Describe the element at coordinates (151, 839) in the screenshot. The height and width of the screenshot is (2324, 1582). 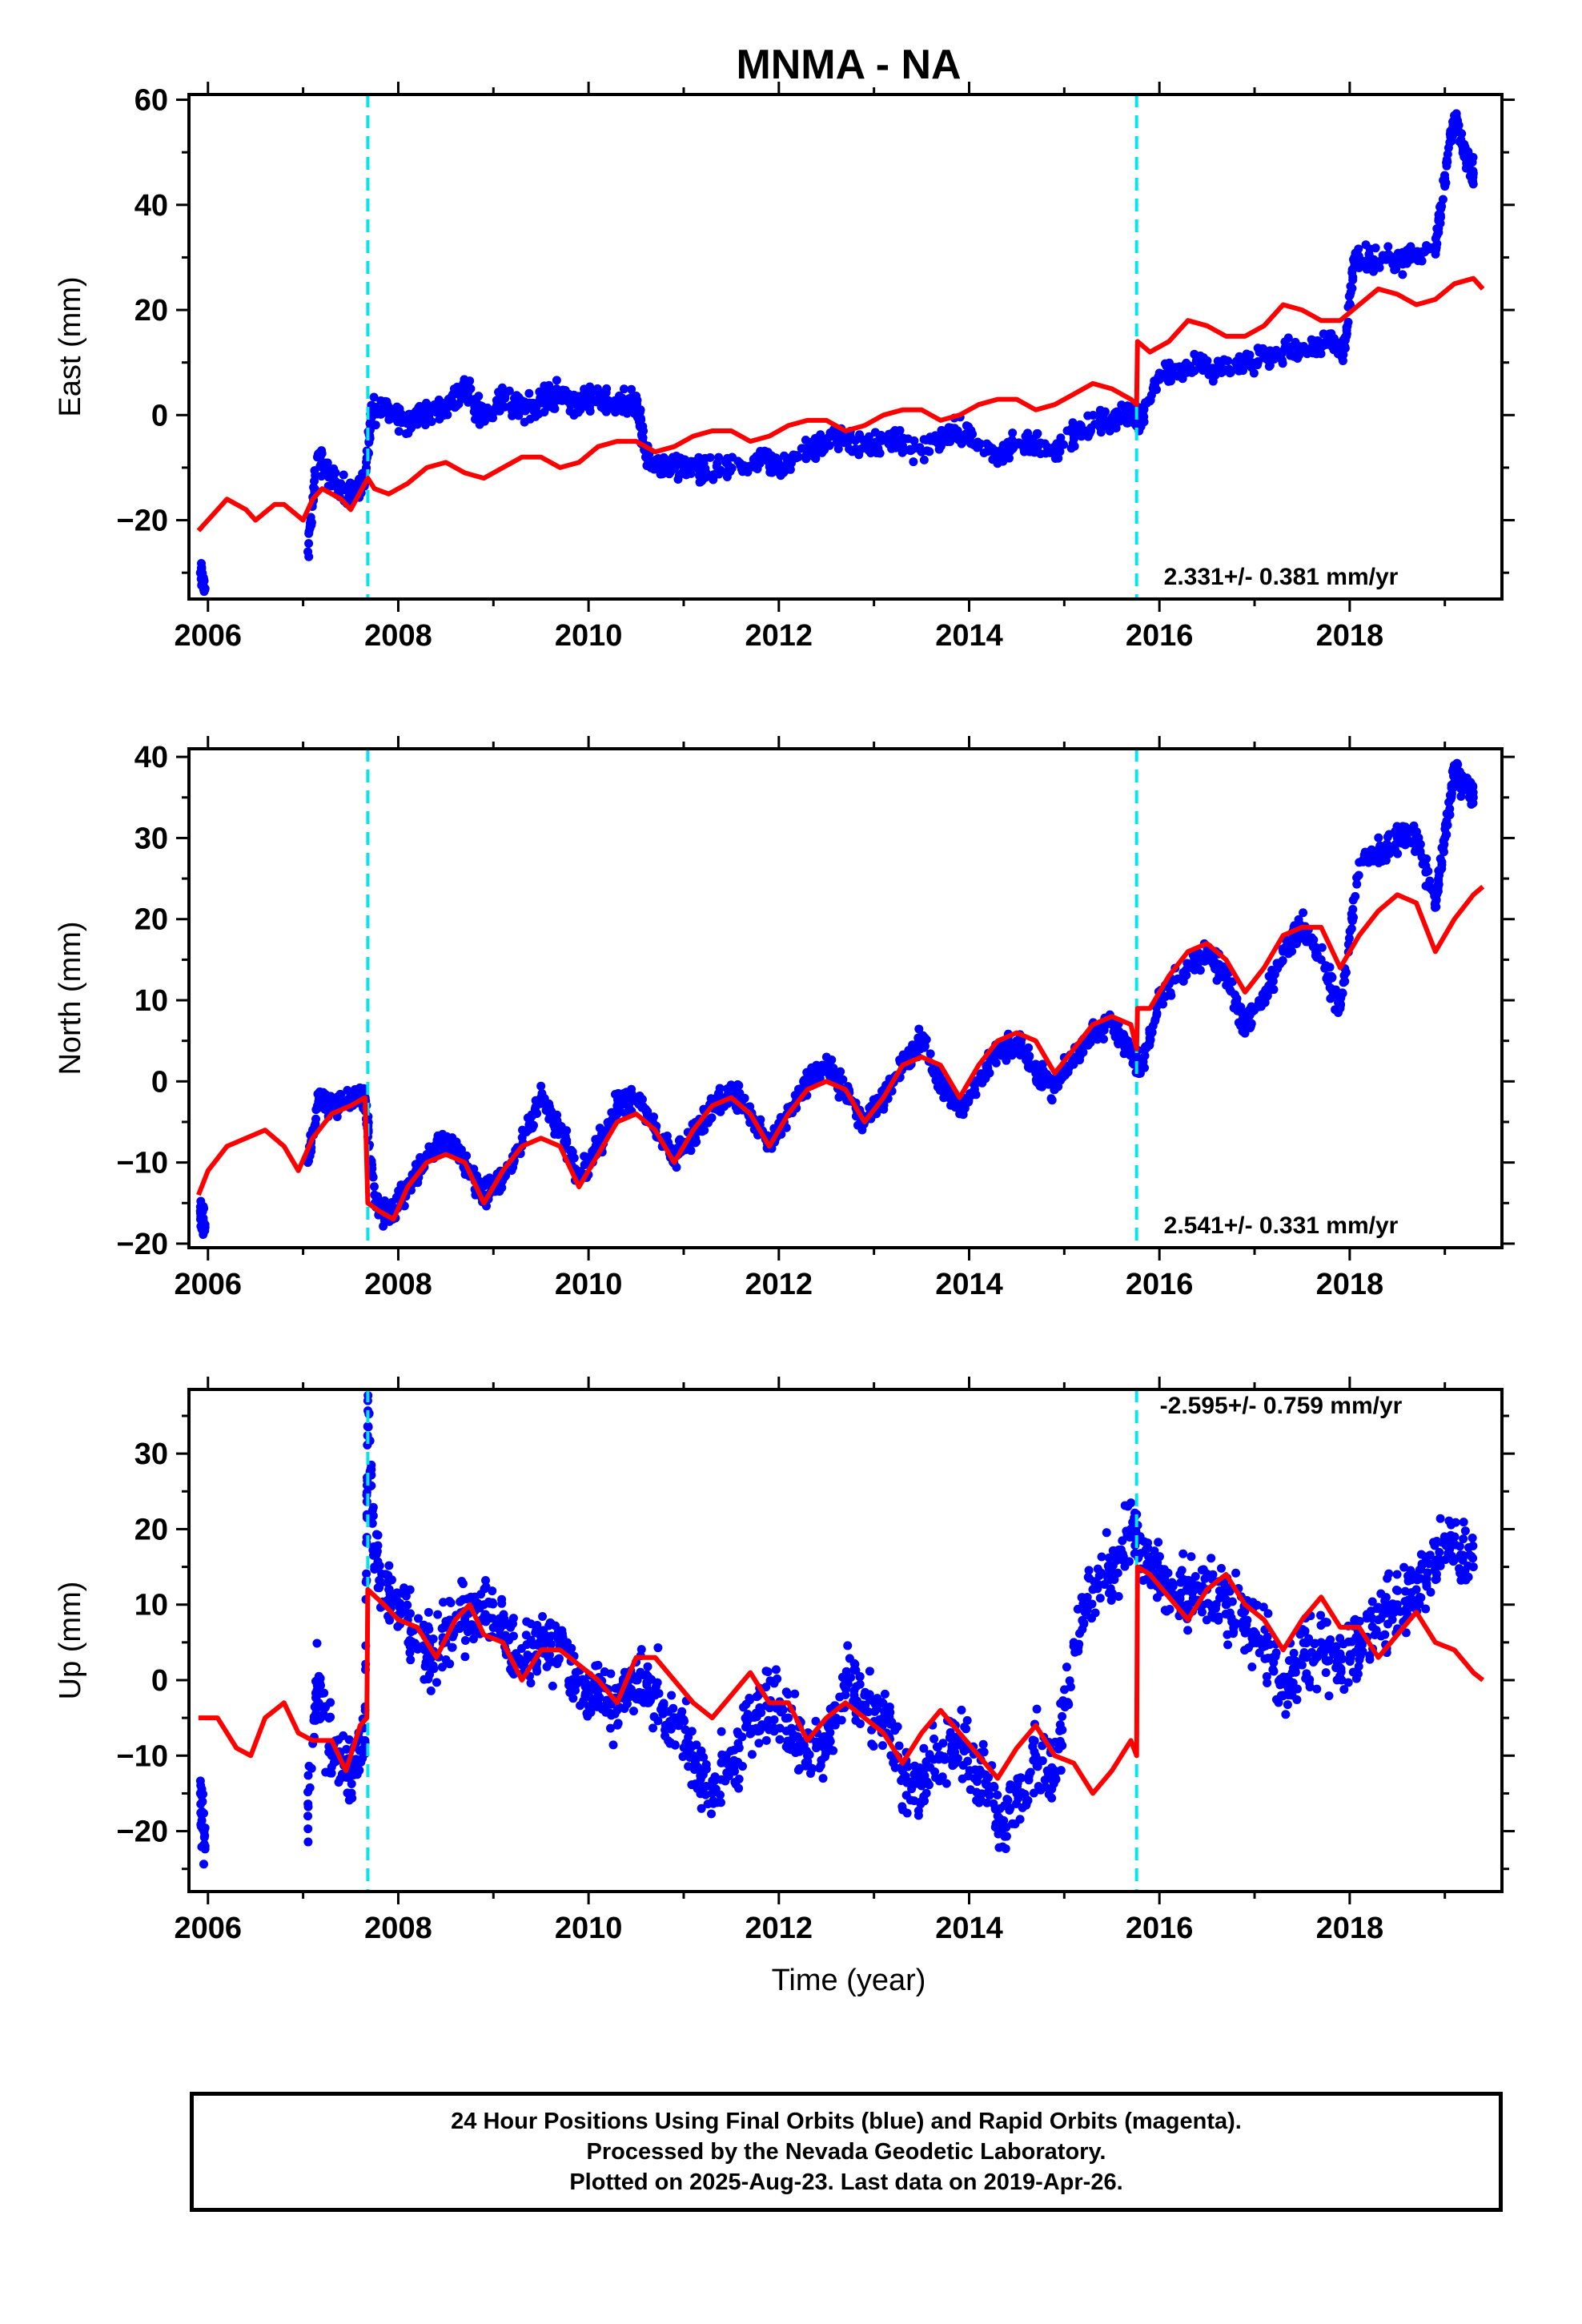
I see `y-tick-label: 30` at that location.